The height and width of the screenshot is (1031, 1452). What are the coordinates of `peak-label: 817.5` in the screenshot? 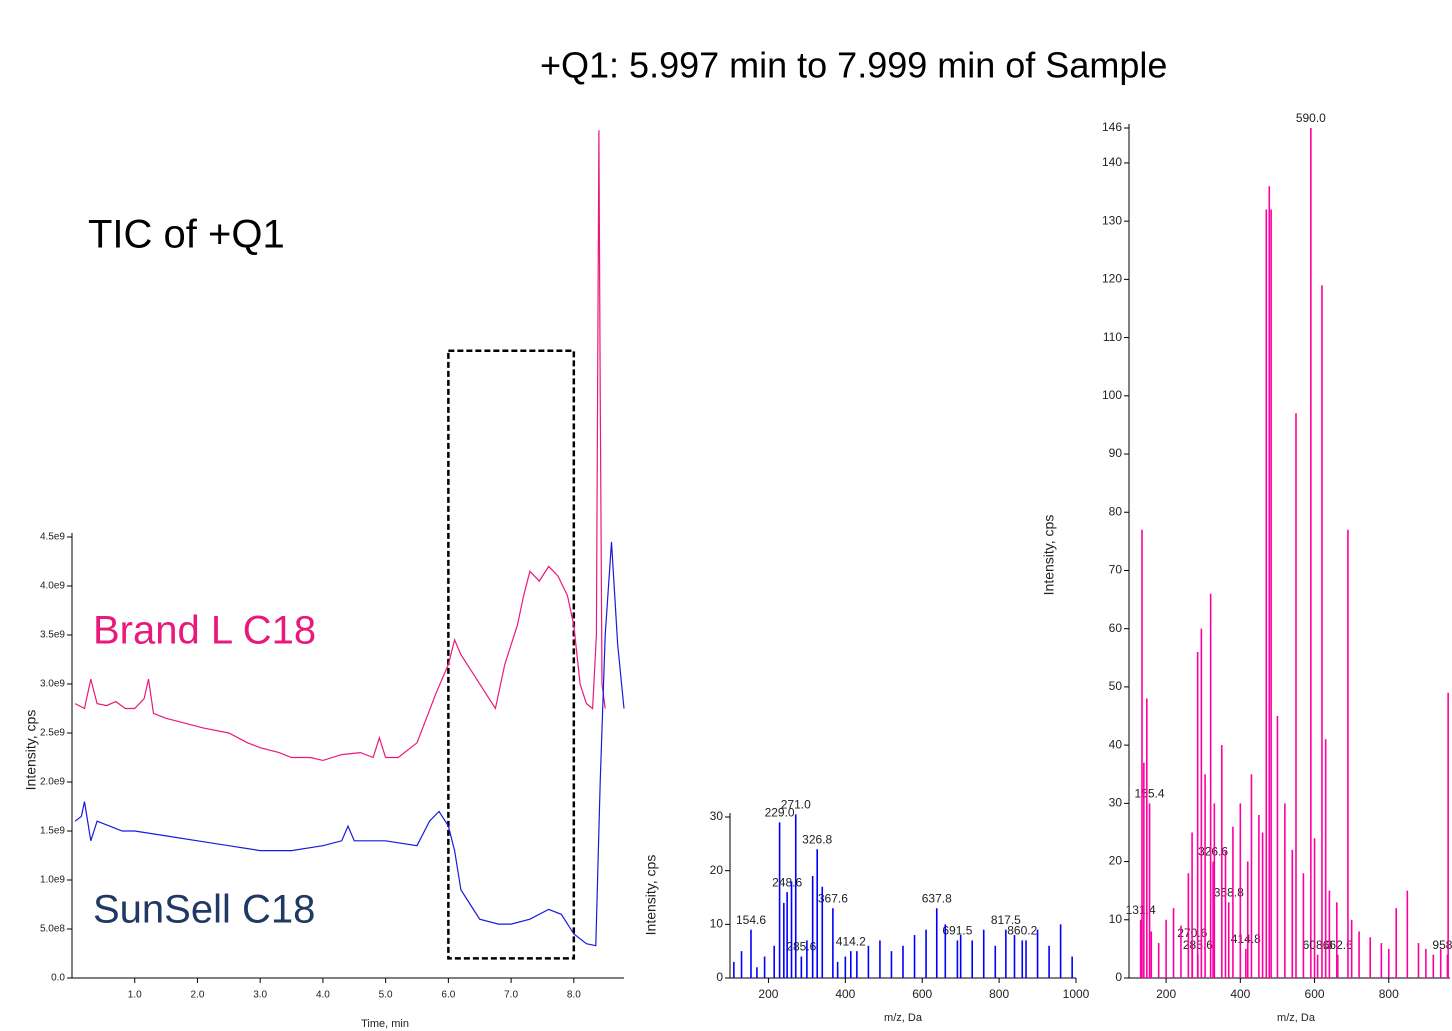 It's located at (1006, 920).